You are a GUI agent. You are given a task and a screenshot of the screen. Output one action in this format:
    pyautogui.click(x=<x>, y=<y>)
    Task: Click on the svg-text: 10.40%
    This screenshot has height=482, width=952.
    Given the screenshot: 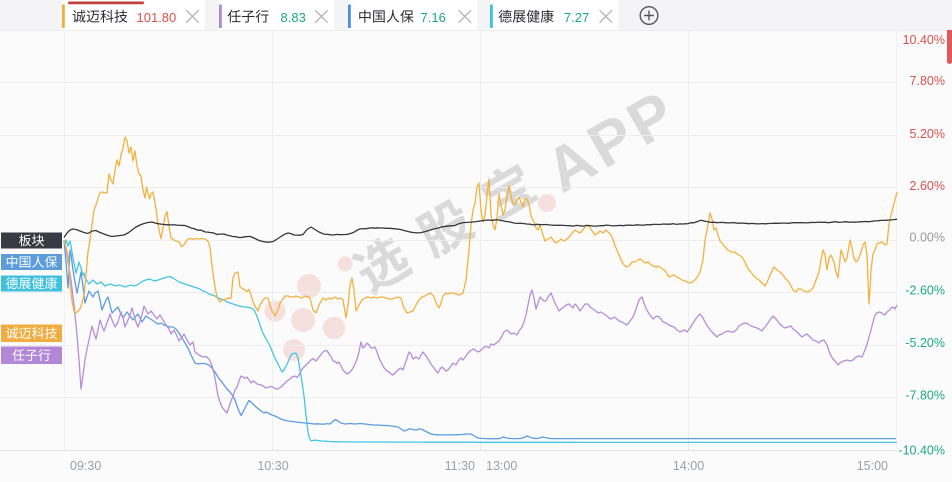 What is the action you would take?
    pyautogui.click(x=924, y=40)
    